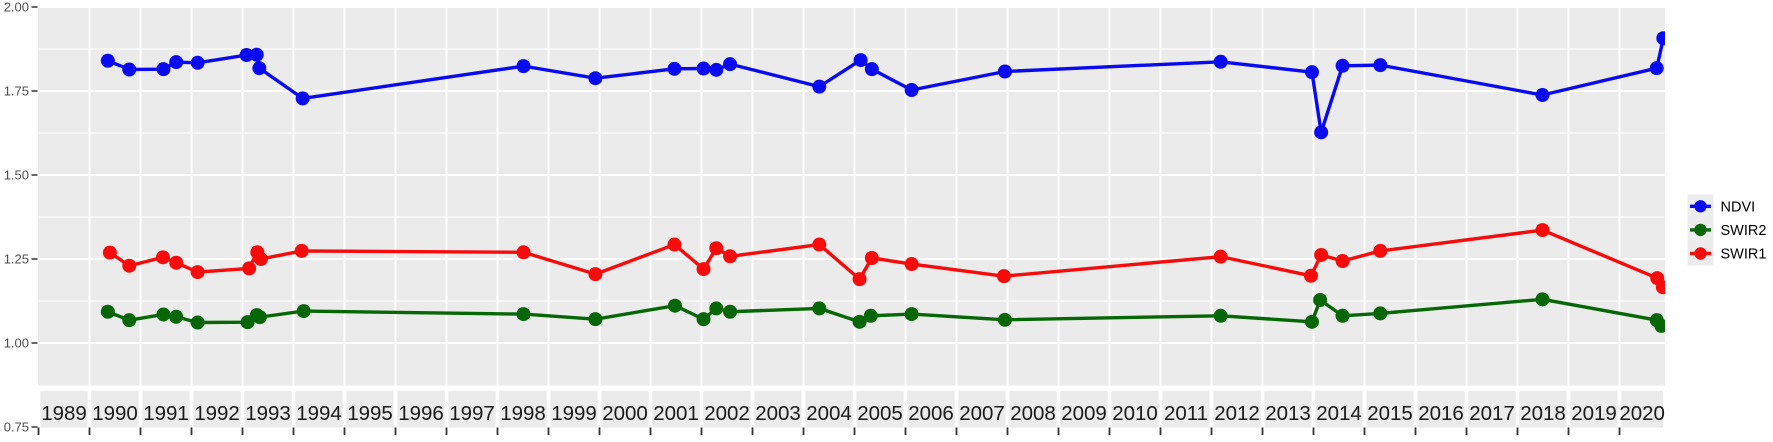 The width and height of the screenshot is (1773, 442). I want to click on x-axis-tick-label: 2004, so click(829, 413).